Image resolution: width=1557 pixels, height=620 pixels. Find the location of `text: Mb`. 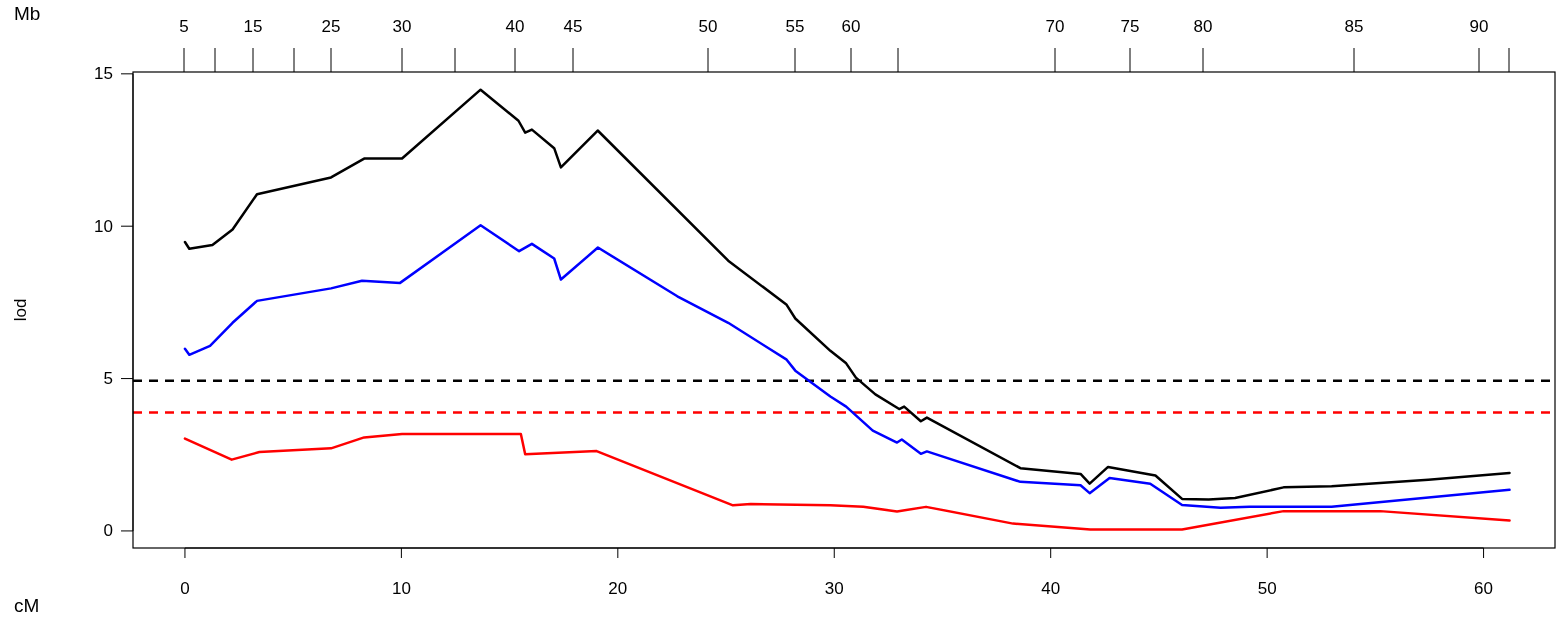

text: Mb is located at coordinates (27, 13).